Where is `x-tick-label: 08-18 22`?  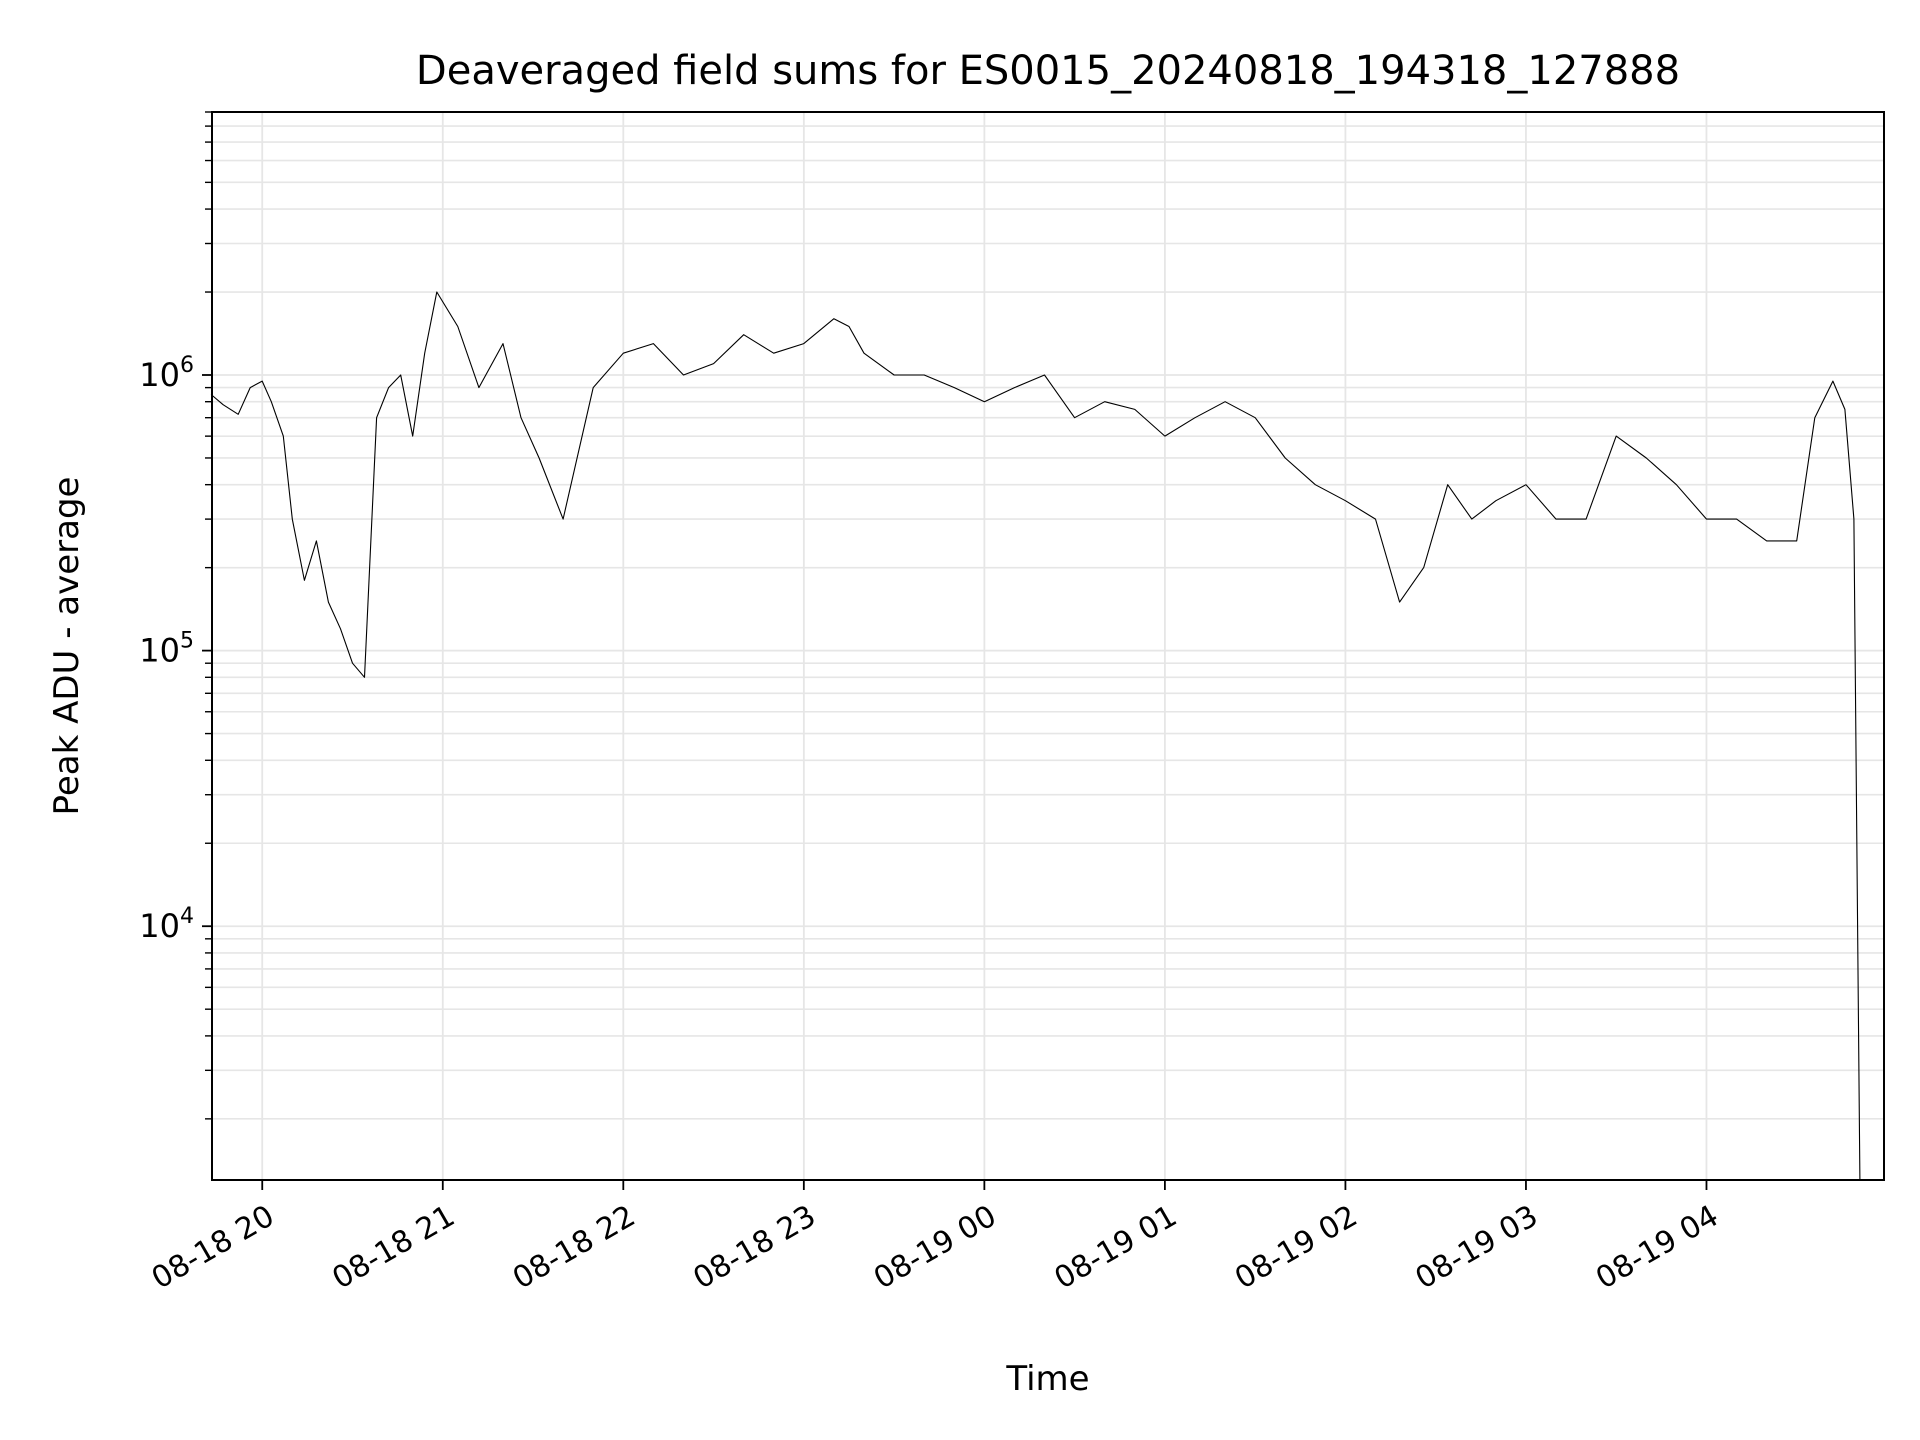 x-tick-label: 08-18 22 is located at coordinates (574, 1248).